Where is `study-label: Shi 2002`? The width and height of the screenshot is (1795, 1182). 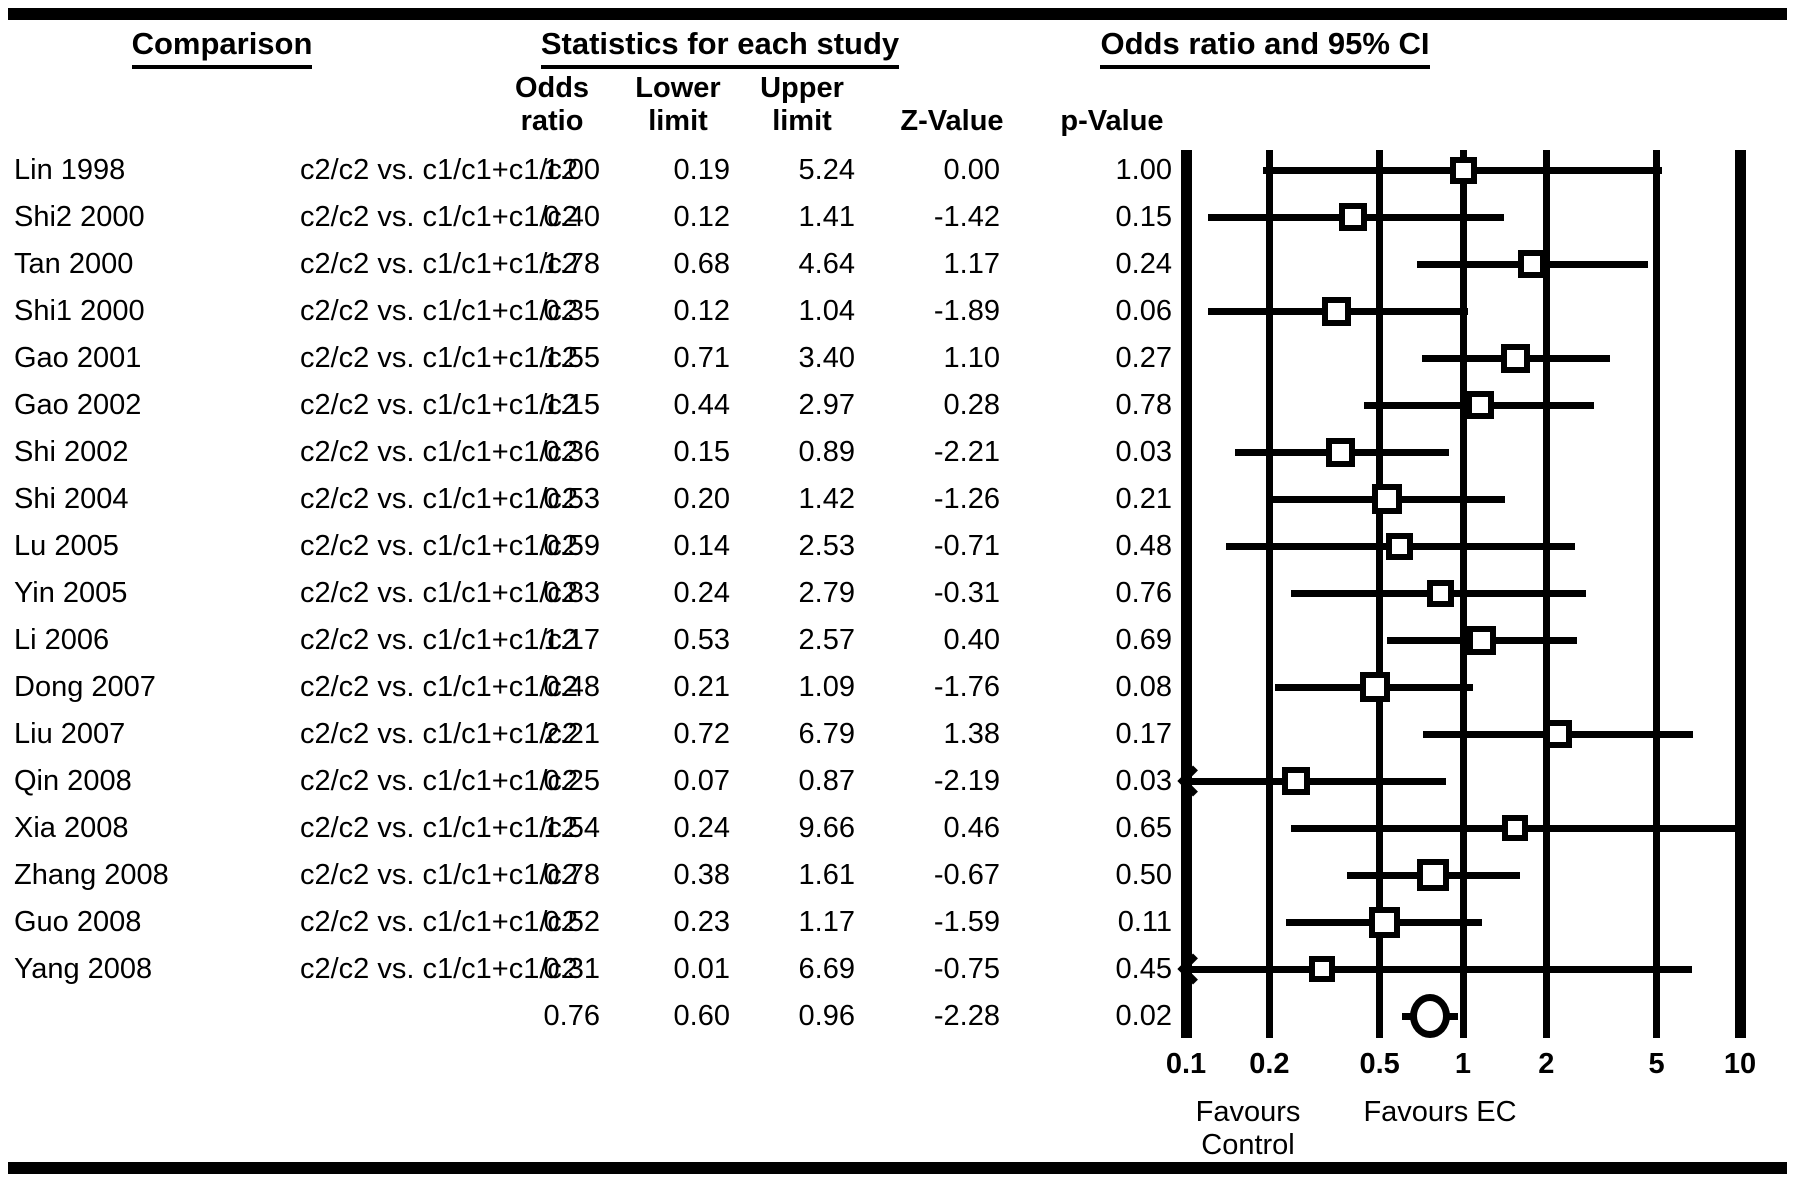
study-label: Shi 2002 is located at coordinates (71, 451).